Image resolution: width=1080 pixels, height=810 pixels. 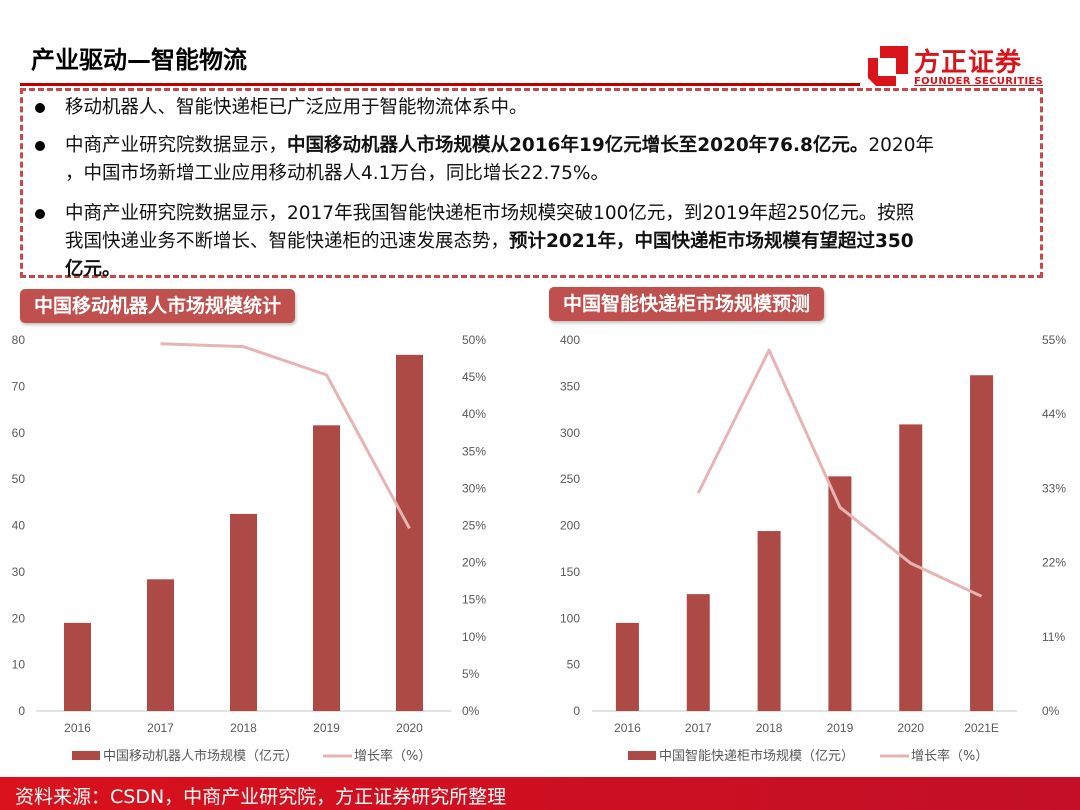 What do you see at coordinates (440, 84) in the screenshot?
I see `title-rule` at bounding box center [440, 84].